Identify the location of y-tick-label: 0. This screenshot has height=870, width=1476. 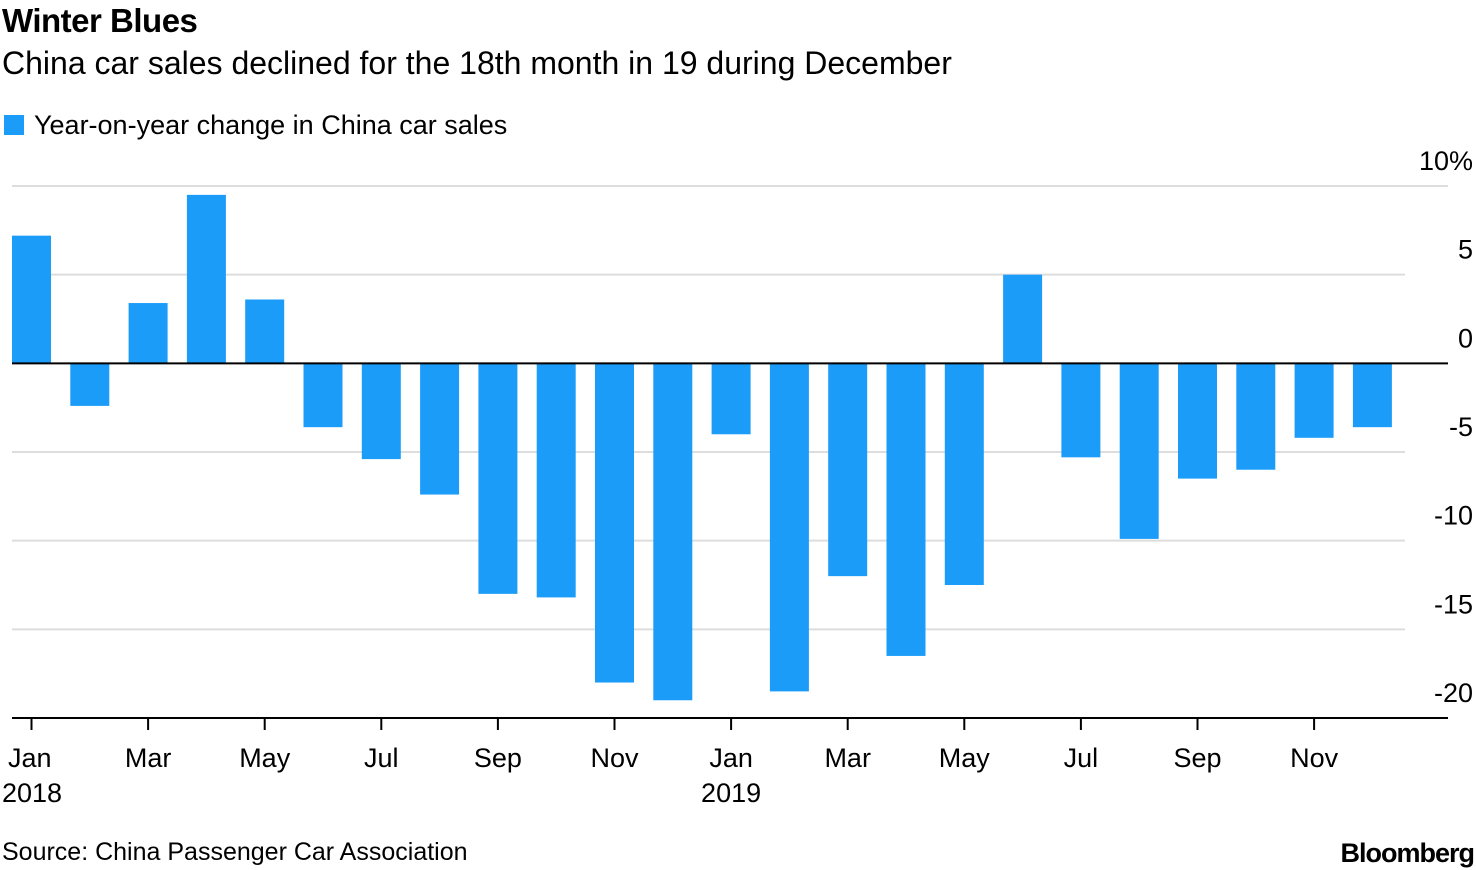
(1465, 338).